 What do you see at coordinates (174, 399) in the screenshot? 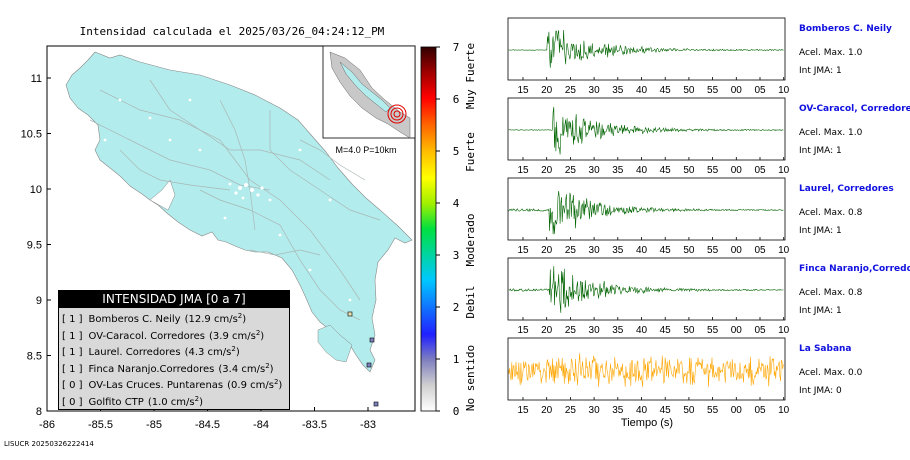
I see `legend-row: [ 0 ] Golfito CTP (1.0 cm/s2)` at bounding box center [174, 399].